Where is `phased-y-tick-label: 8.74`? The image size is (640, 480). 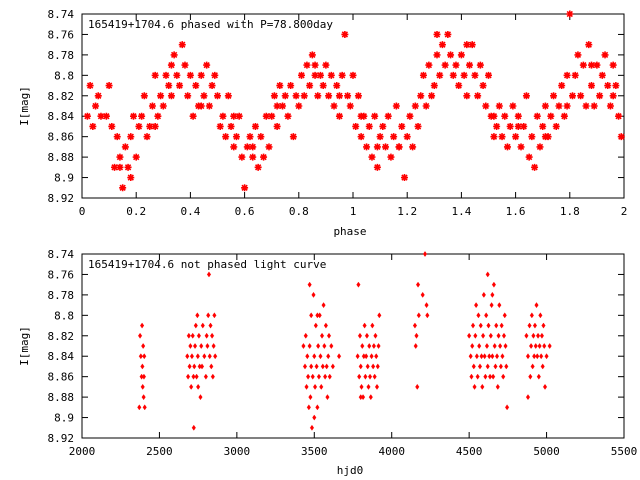
phased-y-tick-label: 8.74 is located at coordinates (61, 14).